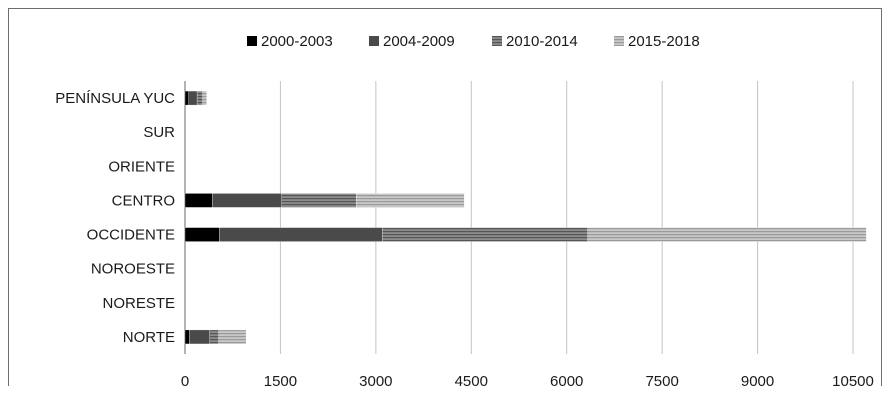  I want to click on category-label: SUR, so click(159, 132).